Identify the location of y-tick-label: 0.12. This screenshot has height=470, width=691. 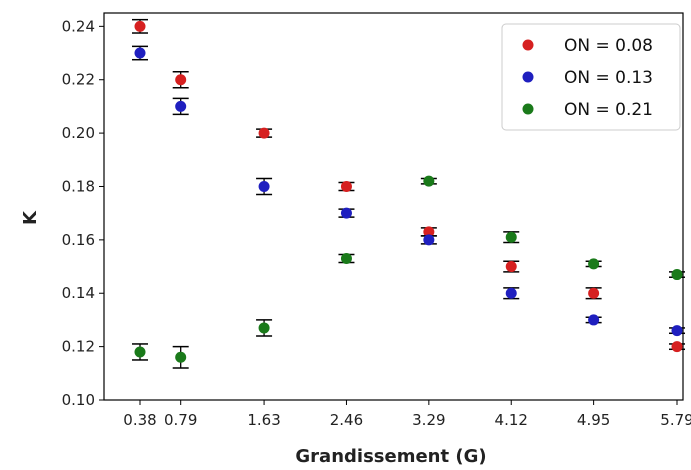
(78, 347).